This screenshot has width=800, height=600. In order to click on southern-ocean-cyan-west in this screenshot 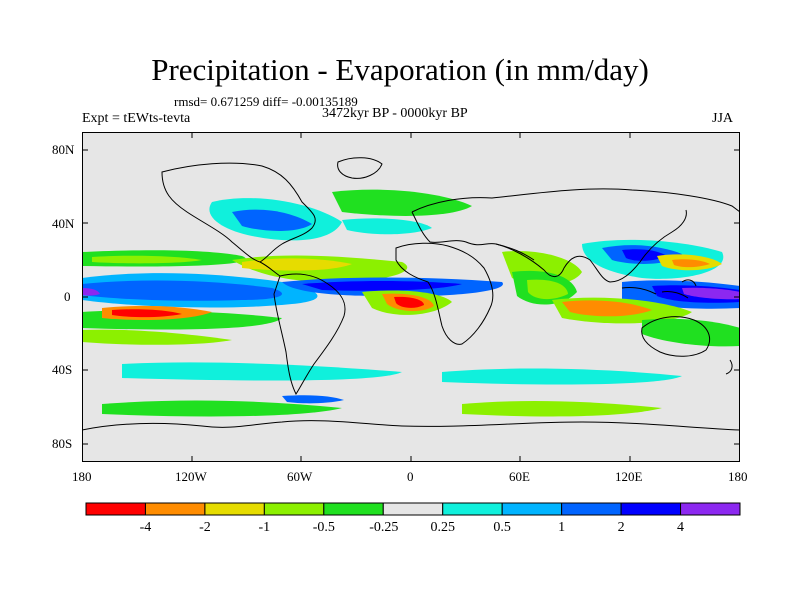, I will do `click(262, 371)`.